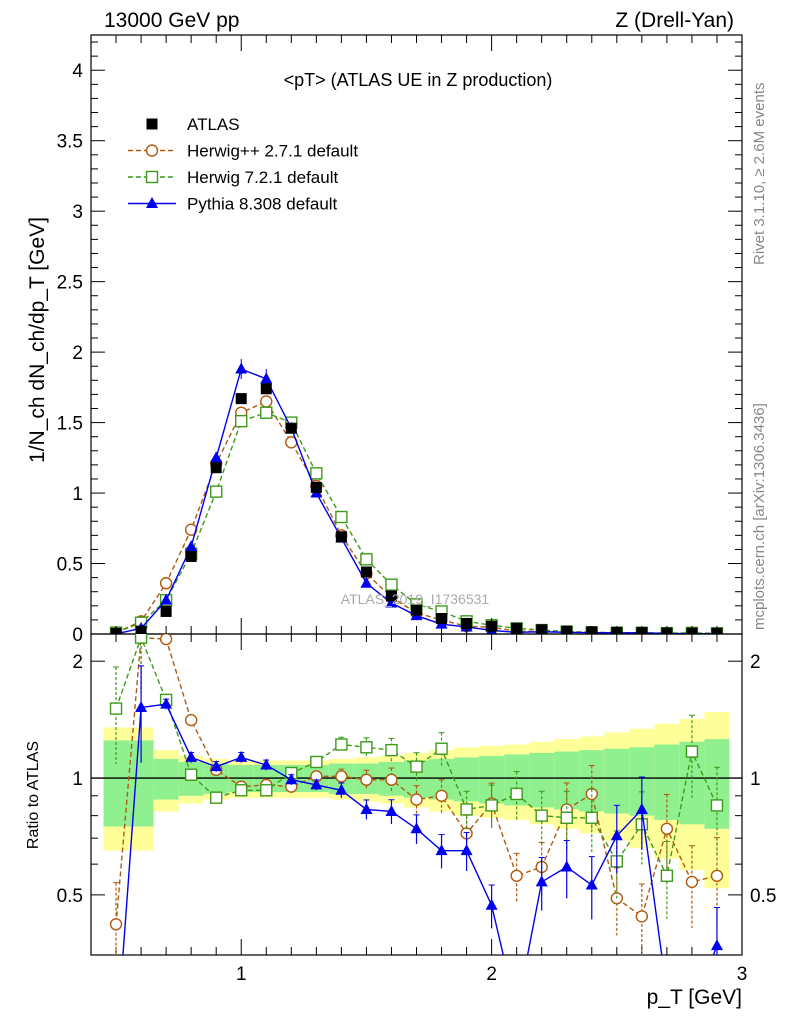 This screenshot has height=1024, width=786. Describe the element at coordinates (742, 974) in the screenshot. I see `x-tick-label: 3` at that location.